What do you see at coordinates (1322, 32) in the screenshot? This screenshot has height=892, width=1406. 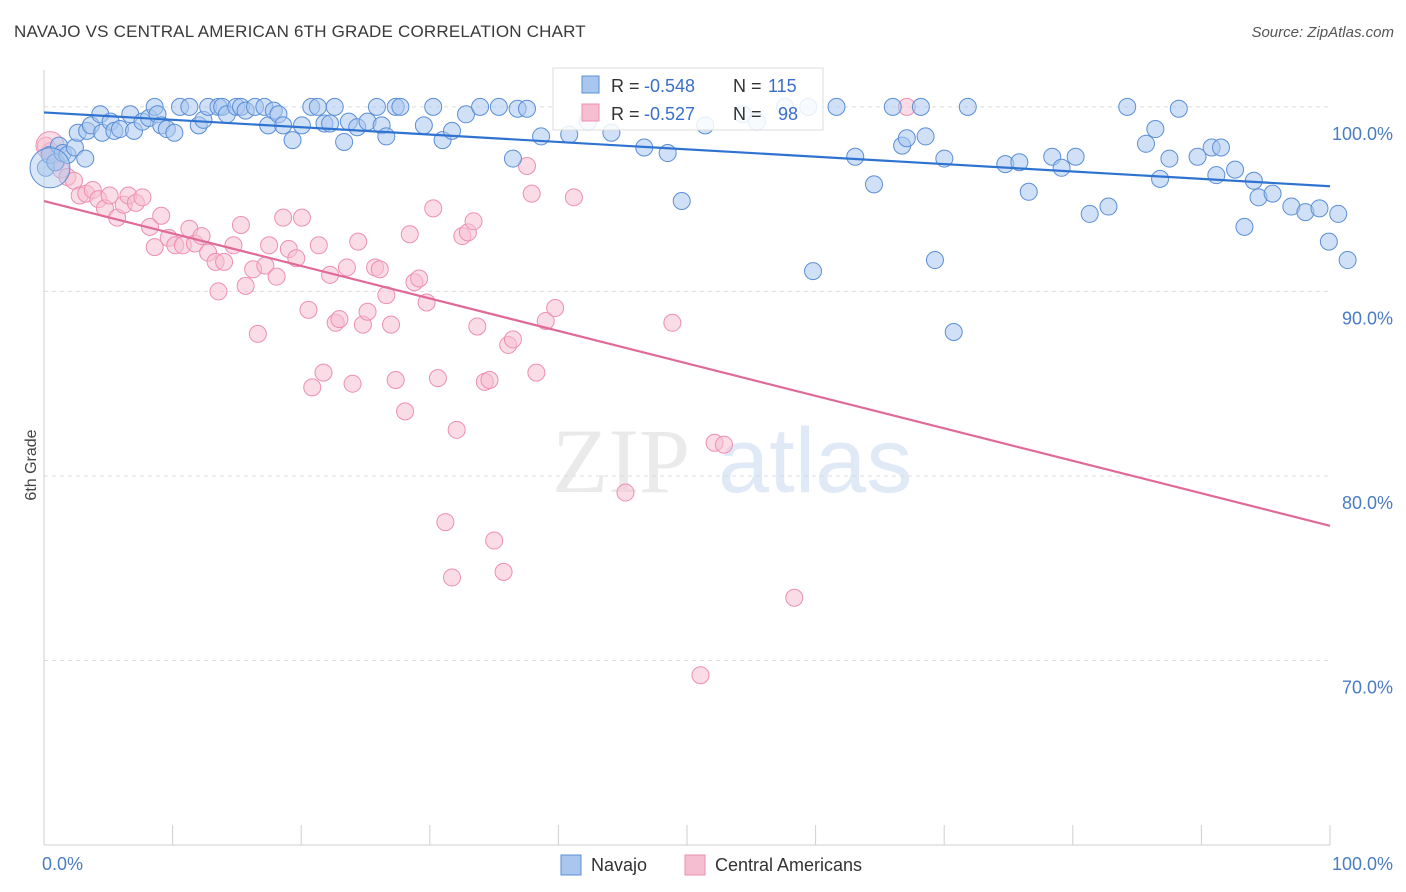 I see `source-label: Source: ZipAtlas.com` at bounding box center [1322, 32].